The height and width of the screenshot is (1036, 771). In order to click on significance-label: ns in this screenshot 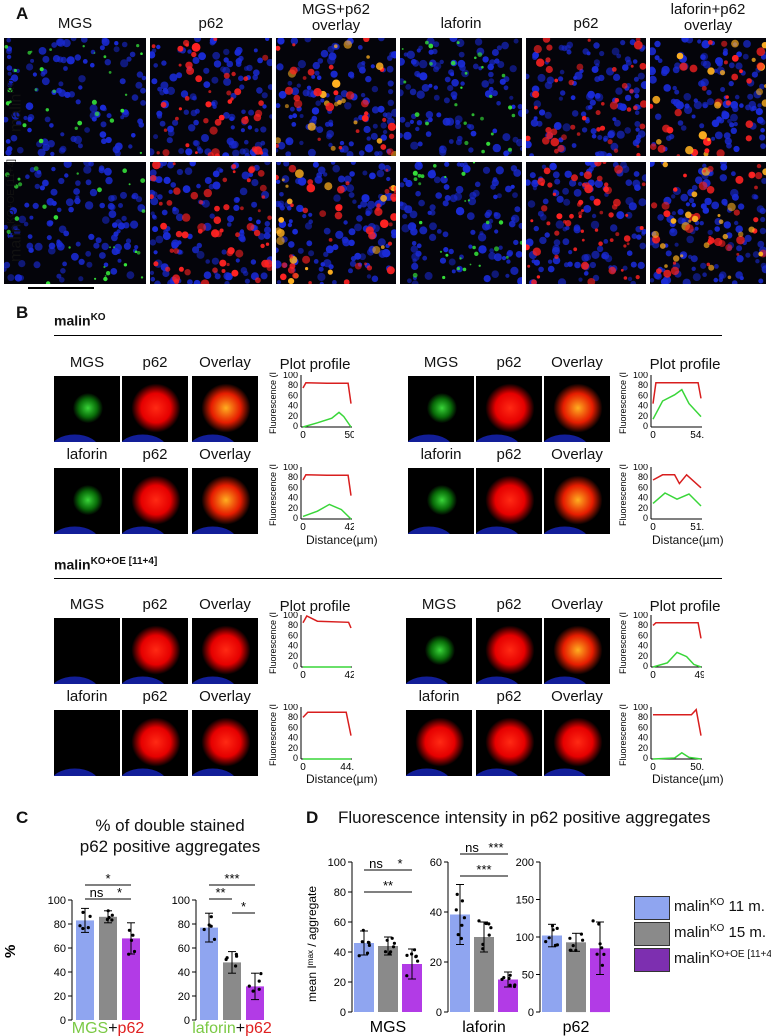, I will do `click(472, 847)`.